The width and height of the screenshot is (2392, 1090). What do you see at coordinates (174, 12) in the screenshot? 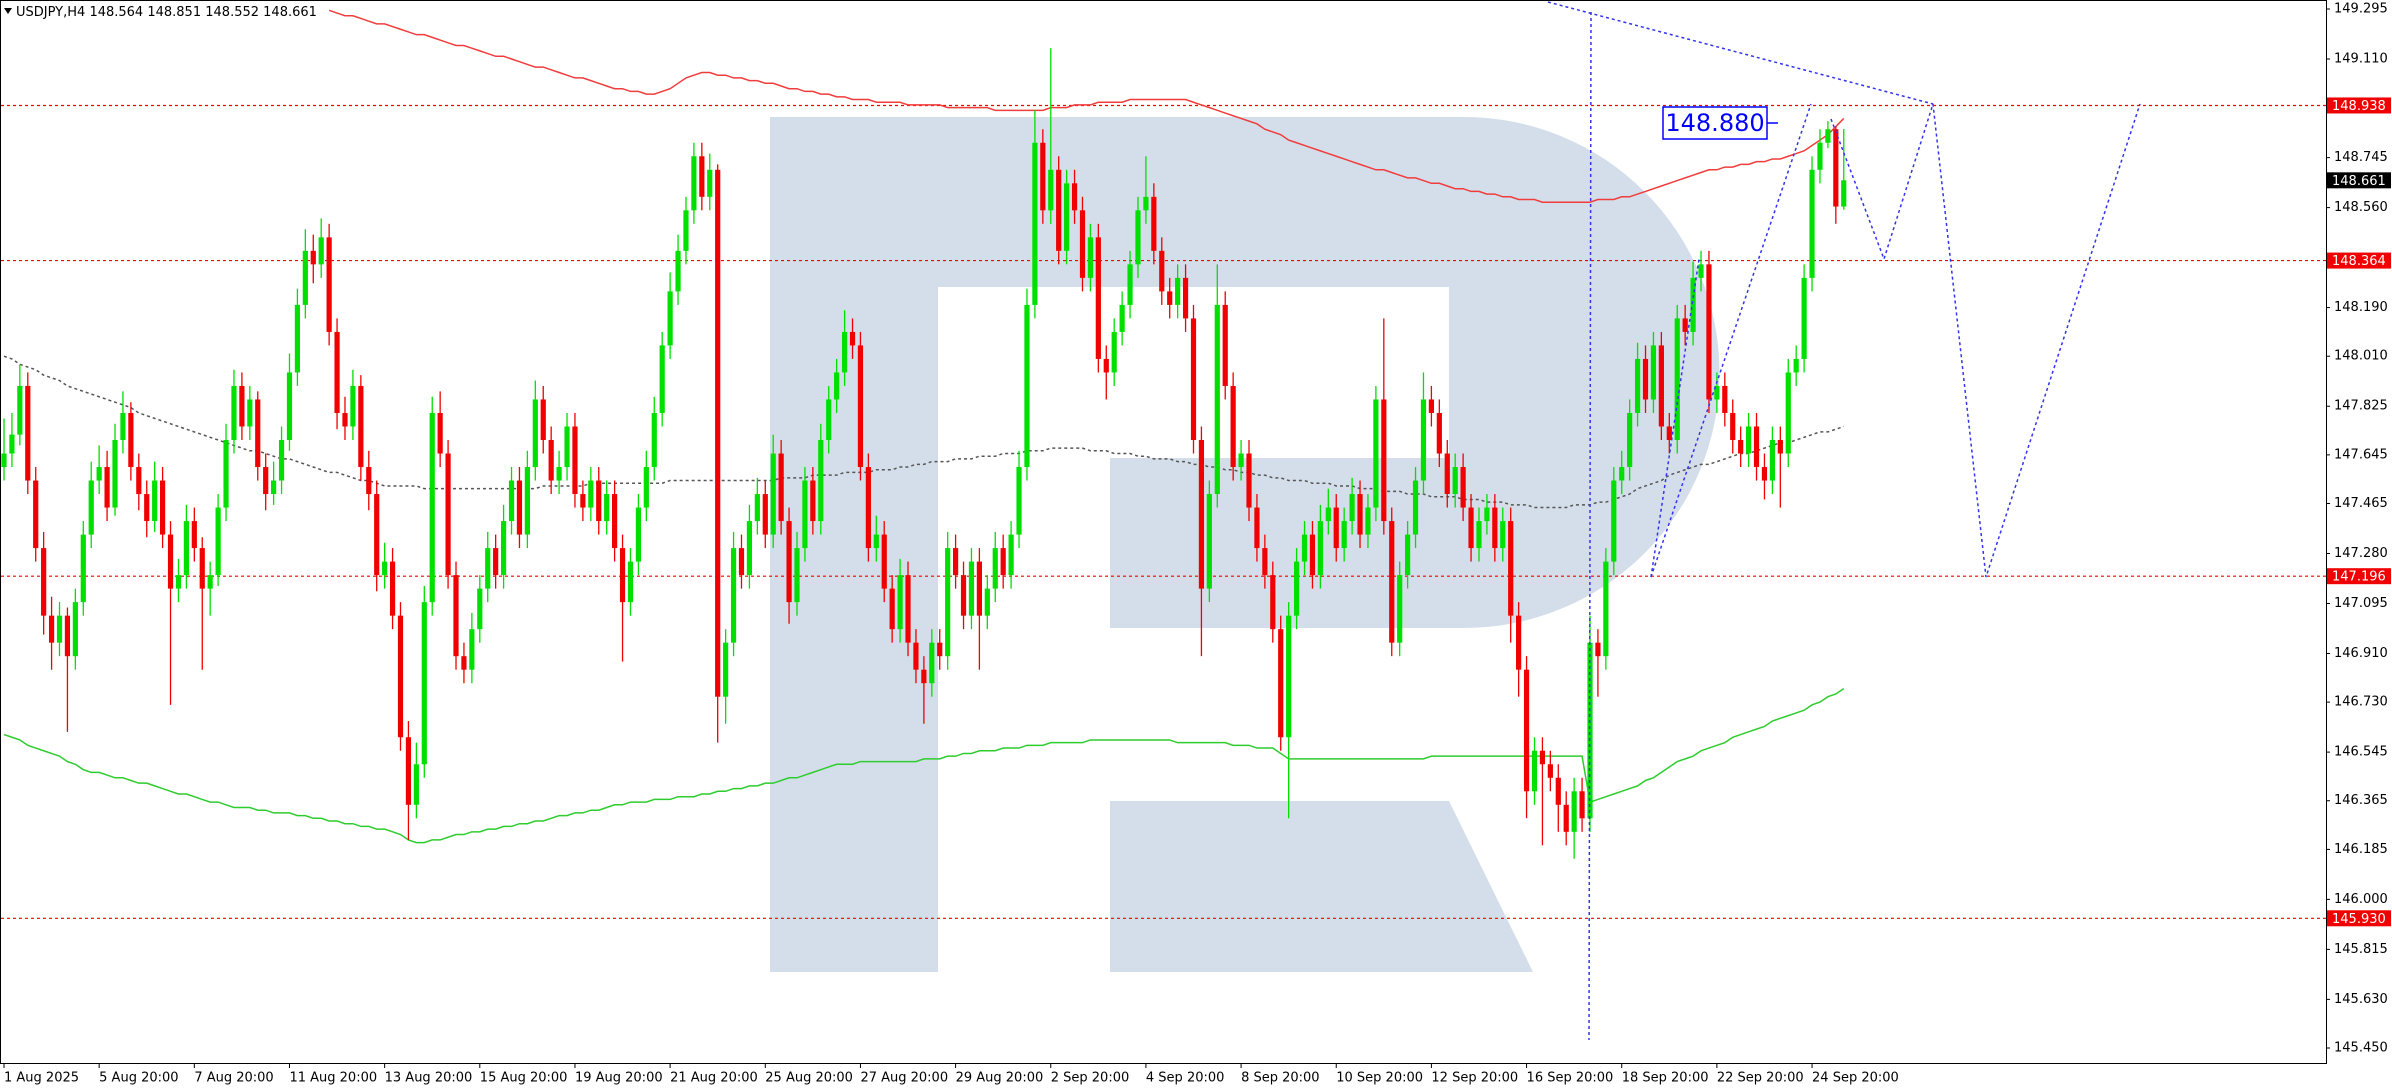
I see `high-value: 148.851` at bounding box center [174, 12].